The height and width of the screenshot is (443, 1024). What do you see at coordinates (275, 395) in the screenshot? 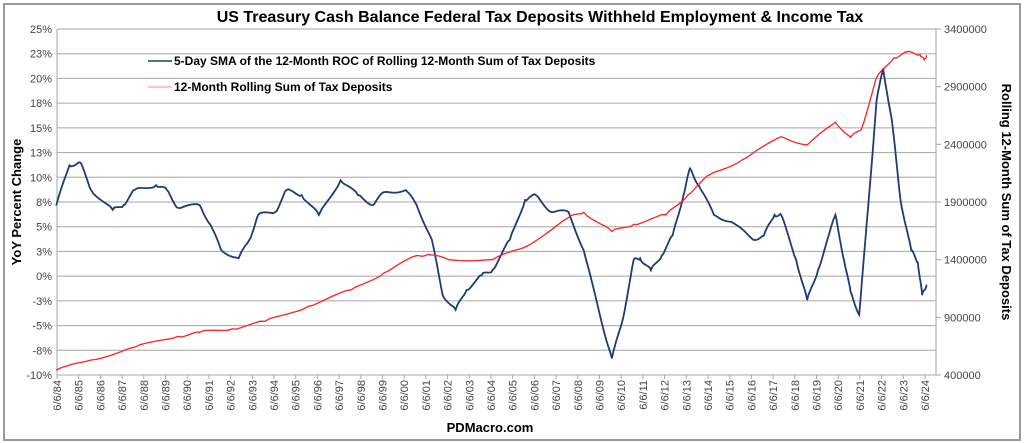
I see `x-tick-label: 6/6/94` at bounding box center [275, 395].